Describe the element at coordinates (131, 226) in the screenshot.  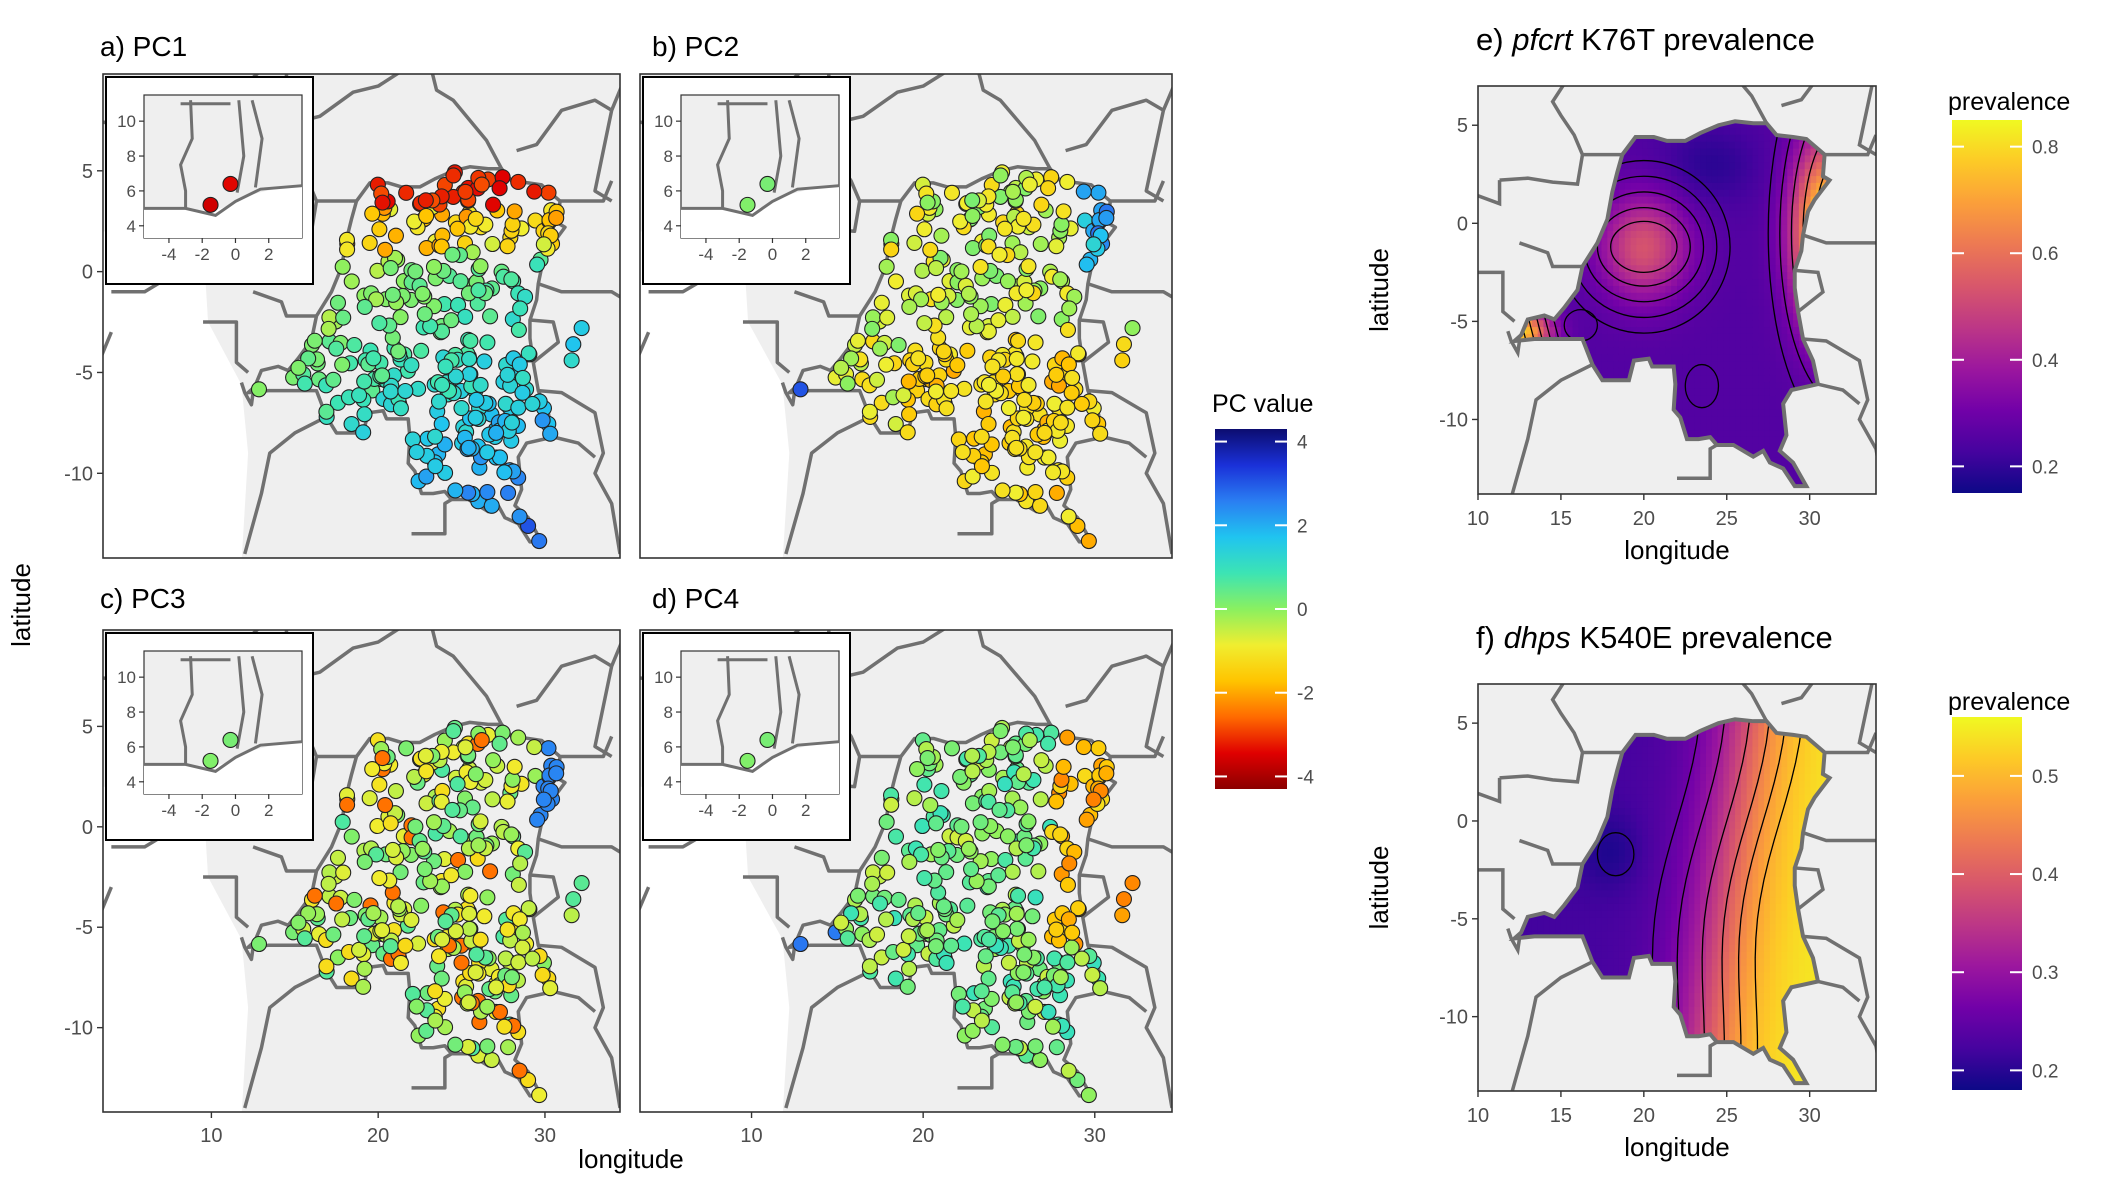
I see `inset-y-tick-label: 4` at that location.